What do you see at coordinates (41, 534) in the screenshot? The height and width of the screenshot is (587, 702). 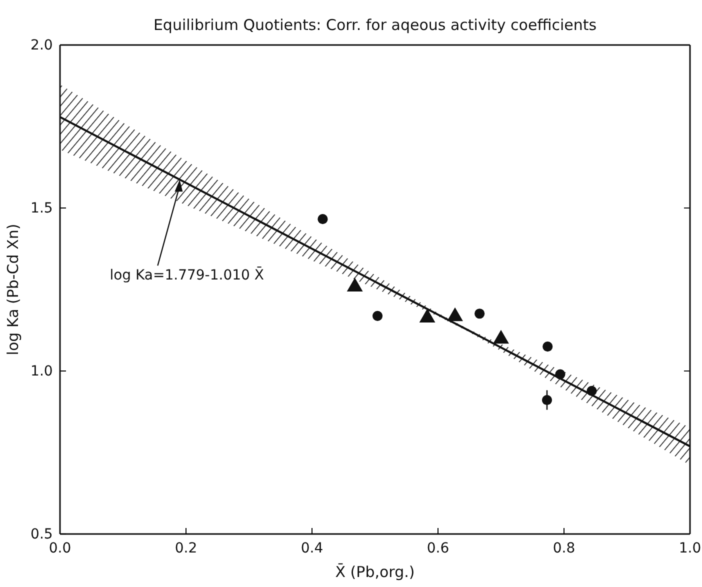 I see `y-tick-label: 0.5` at bounding box center [41, 534].